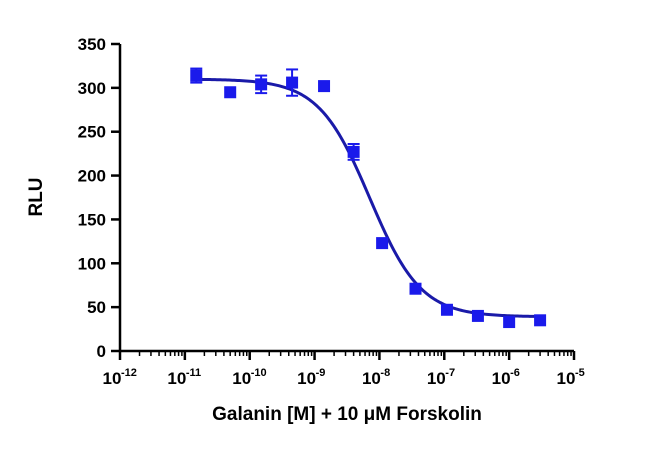 This screenshot has width=650, height=450. I want to click on y-tick-label: 200, so click(92, 176).